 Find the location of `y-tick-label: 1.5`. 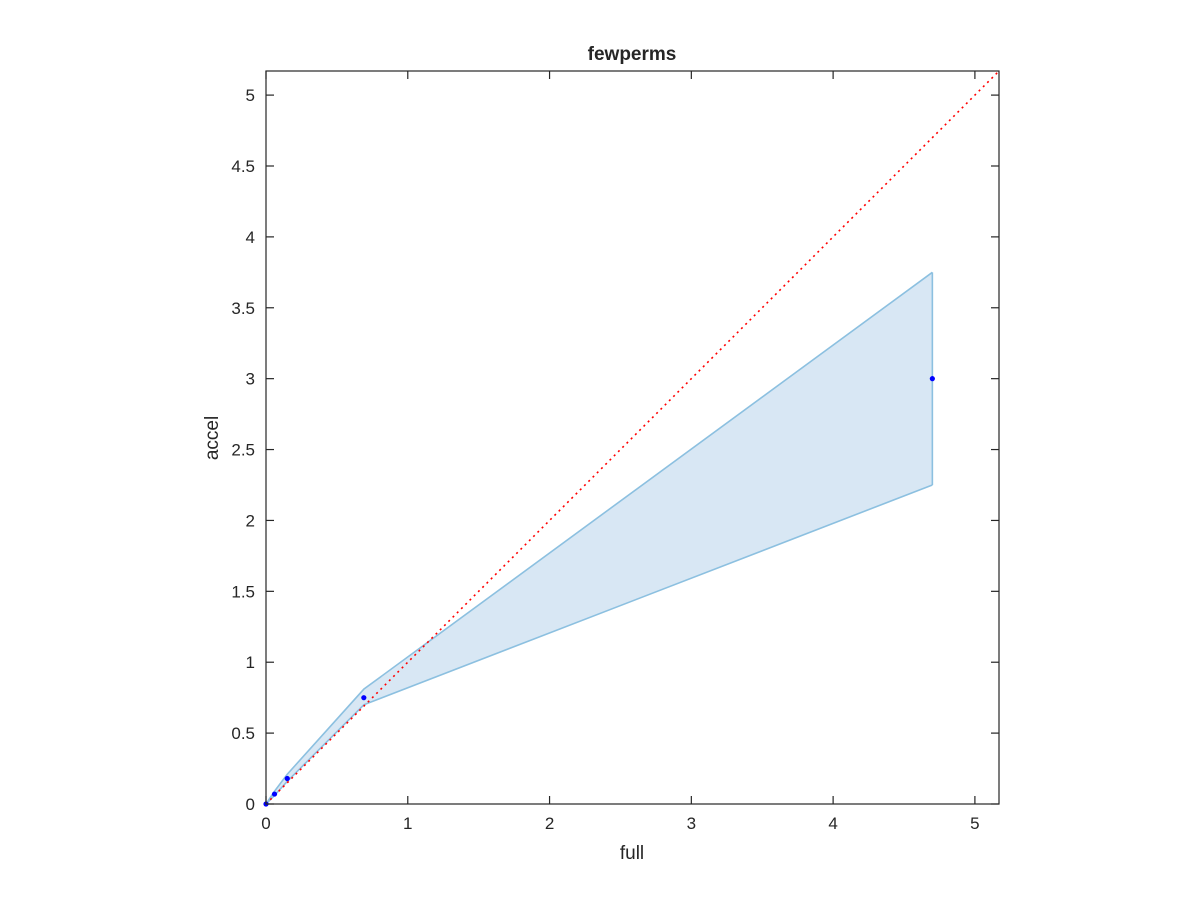

y-tick-label: 1.5 is located at coordinates (243, 591).